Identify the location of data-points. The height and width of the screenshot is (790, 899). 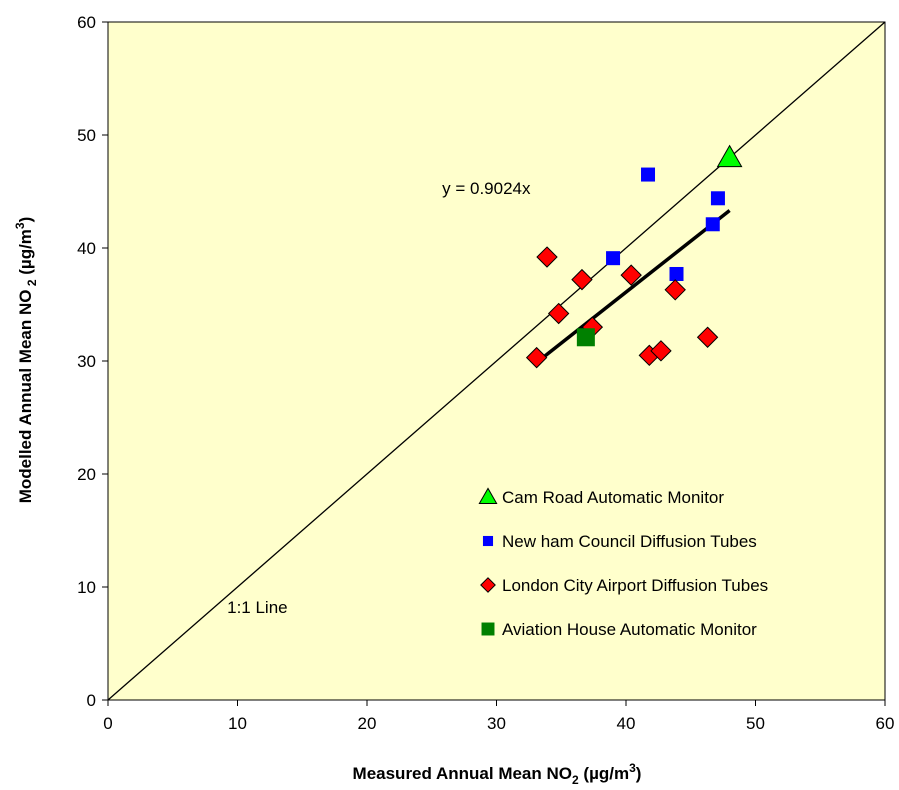
(634, 256).